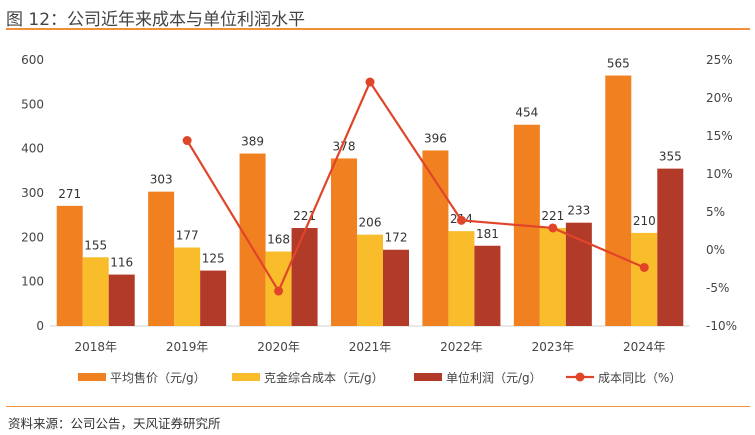  What do you see at coordinates (378, 406) in the screenshot?
I see `source-divider` at bounding box center [378, 406].